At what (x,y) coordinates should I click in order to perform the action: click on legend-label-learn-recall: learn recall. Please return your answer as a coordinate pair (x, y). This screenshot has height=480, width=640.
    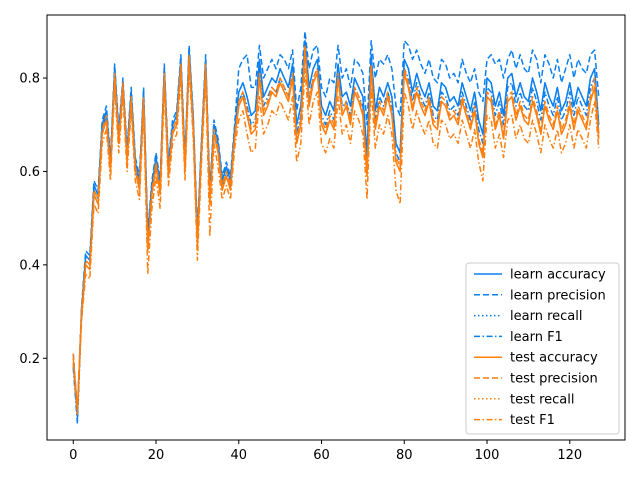
    Looking at the image, I should click on (546, 316).